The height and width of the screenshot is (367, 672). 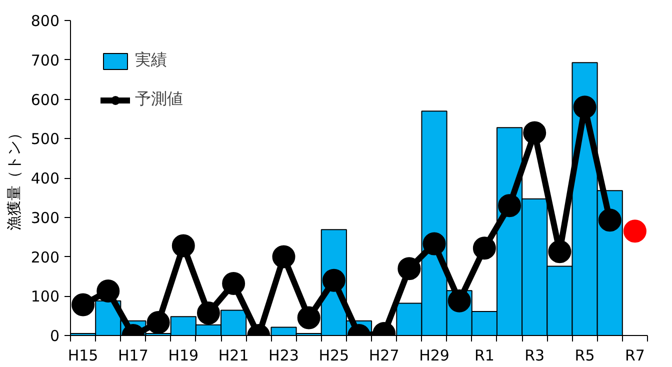 What do you see at coordinates (45, 21) in the screenshot?
I see `y-tick-label: 800` at bounding box center [45, 21].